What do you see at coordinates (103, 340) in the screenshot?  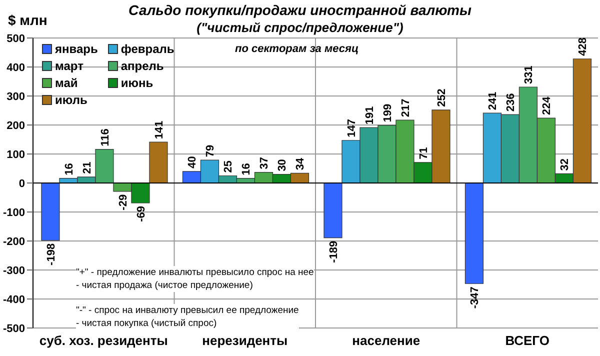 I see `x-tick-label: суб. хоз. резиденты` at bounding box center [103, 340].